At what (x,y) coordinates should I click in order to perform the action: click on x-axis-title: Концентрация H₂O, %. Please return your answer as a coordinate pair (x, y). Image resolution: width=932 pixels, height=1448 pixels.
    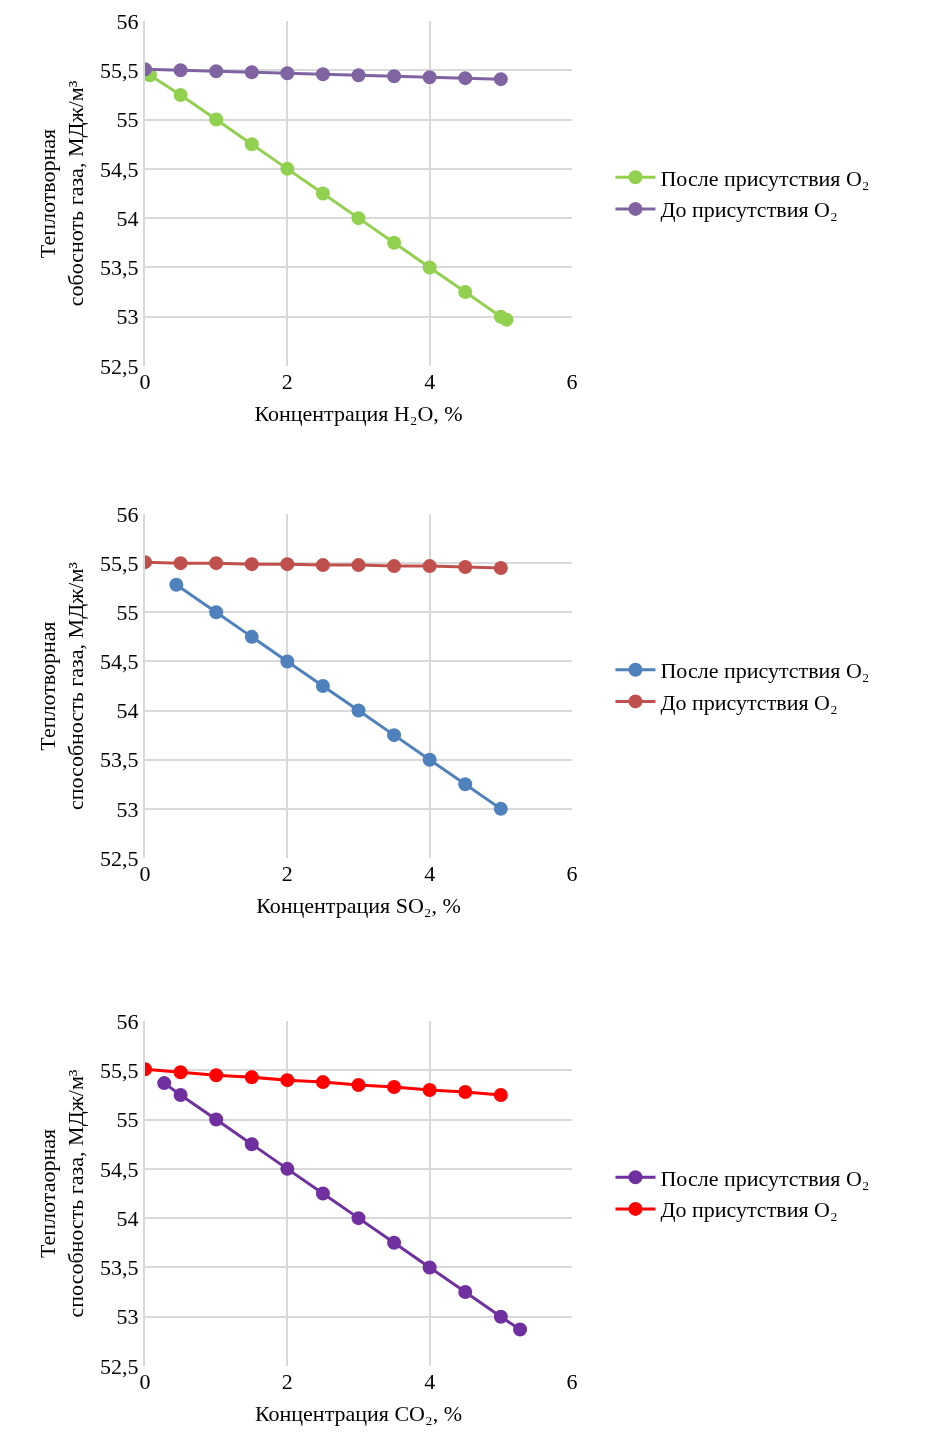
    Looking at the image, I should click on (358, 413).